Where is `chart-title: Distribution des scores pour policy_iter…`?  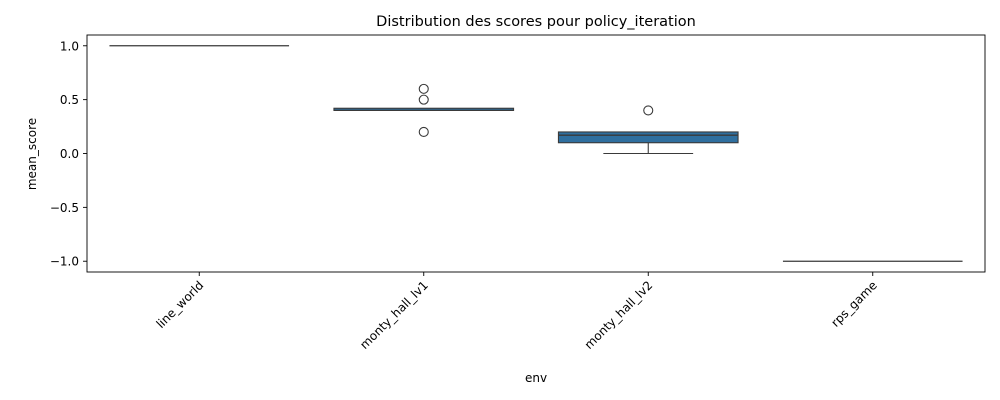
chart-title: Distribution des scores pour policy_iter… is located at coordinates (536, 22).